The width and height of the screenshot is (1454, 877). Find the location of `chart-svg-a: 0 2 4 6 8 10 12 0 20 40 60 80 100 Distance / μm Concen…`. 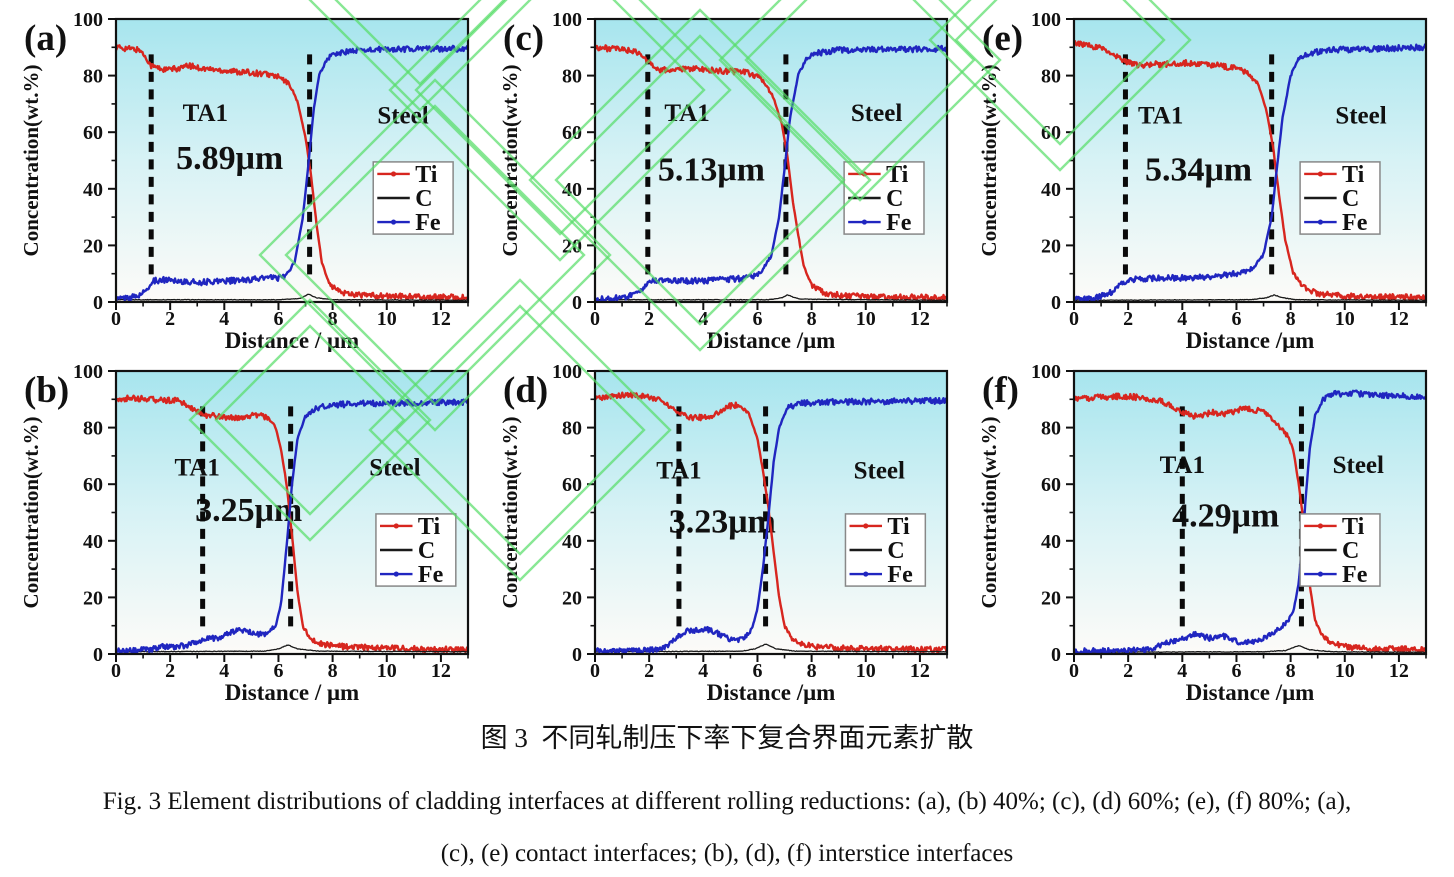

chart-svg-a: 0 2 4 6 8 10 12 0 20 40 60 80 100 Distance / μm Concen… is located at coordinates (244, 180).